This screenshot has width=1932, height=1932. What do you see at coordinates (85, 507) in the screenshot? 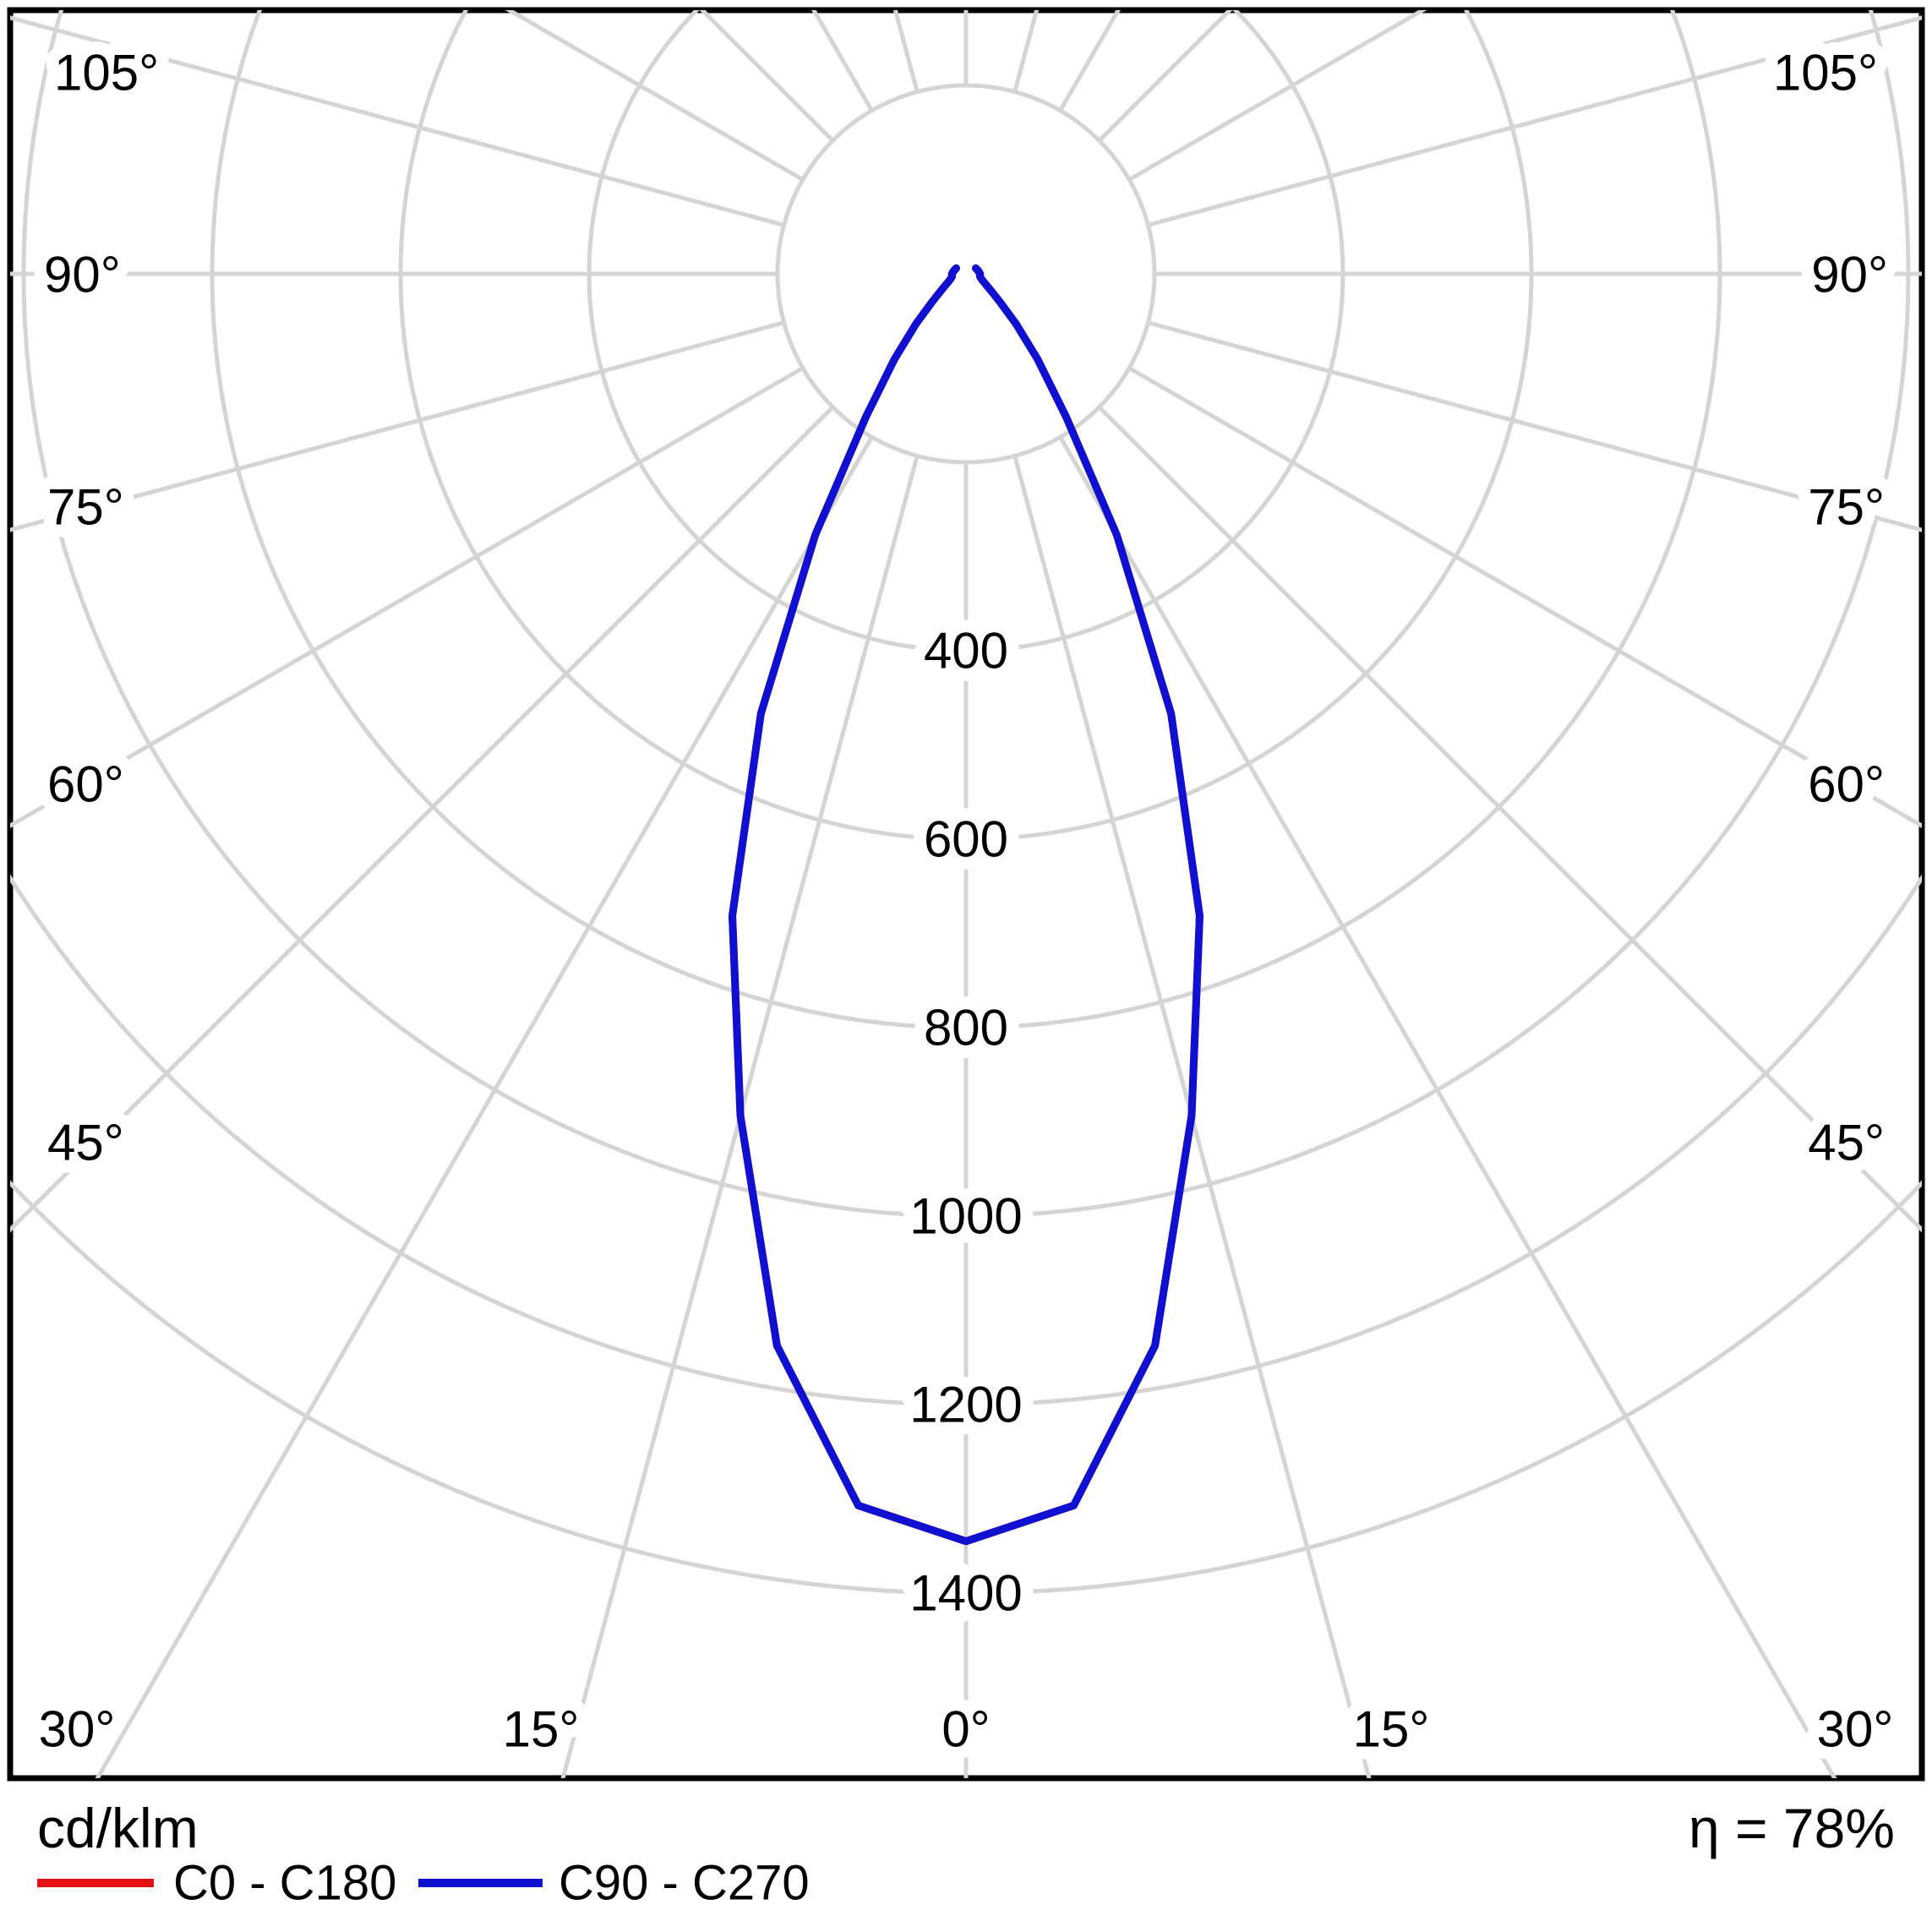
I see `angle-label-75deg-left: 75°` at bounding box center [85, 507].